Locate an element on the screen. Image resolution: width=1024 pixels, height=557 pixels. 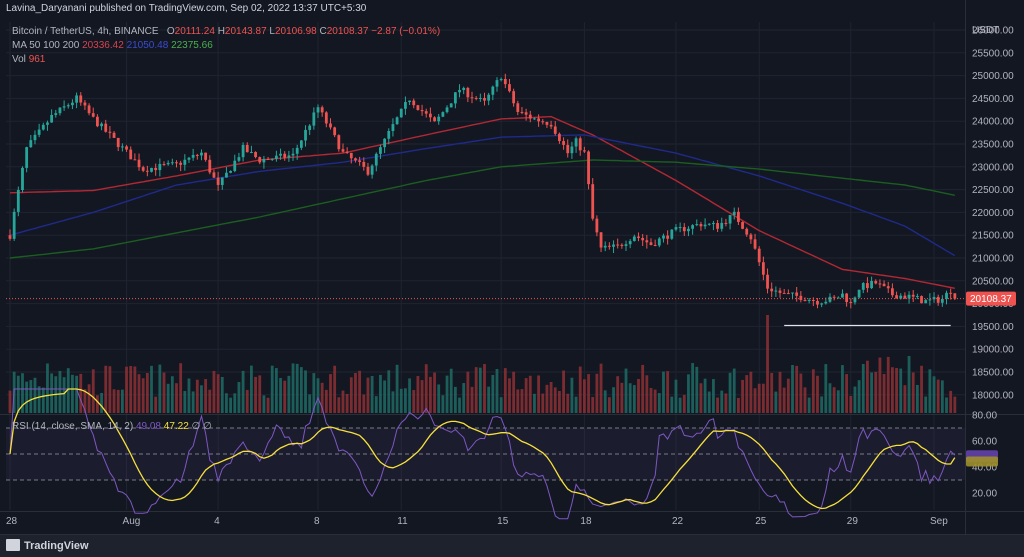
ma-legend: MA 50 100 200 20336.42 21050.48 22375.66 is located at coordinates (112, 45).